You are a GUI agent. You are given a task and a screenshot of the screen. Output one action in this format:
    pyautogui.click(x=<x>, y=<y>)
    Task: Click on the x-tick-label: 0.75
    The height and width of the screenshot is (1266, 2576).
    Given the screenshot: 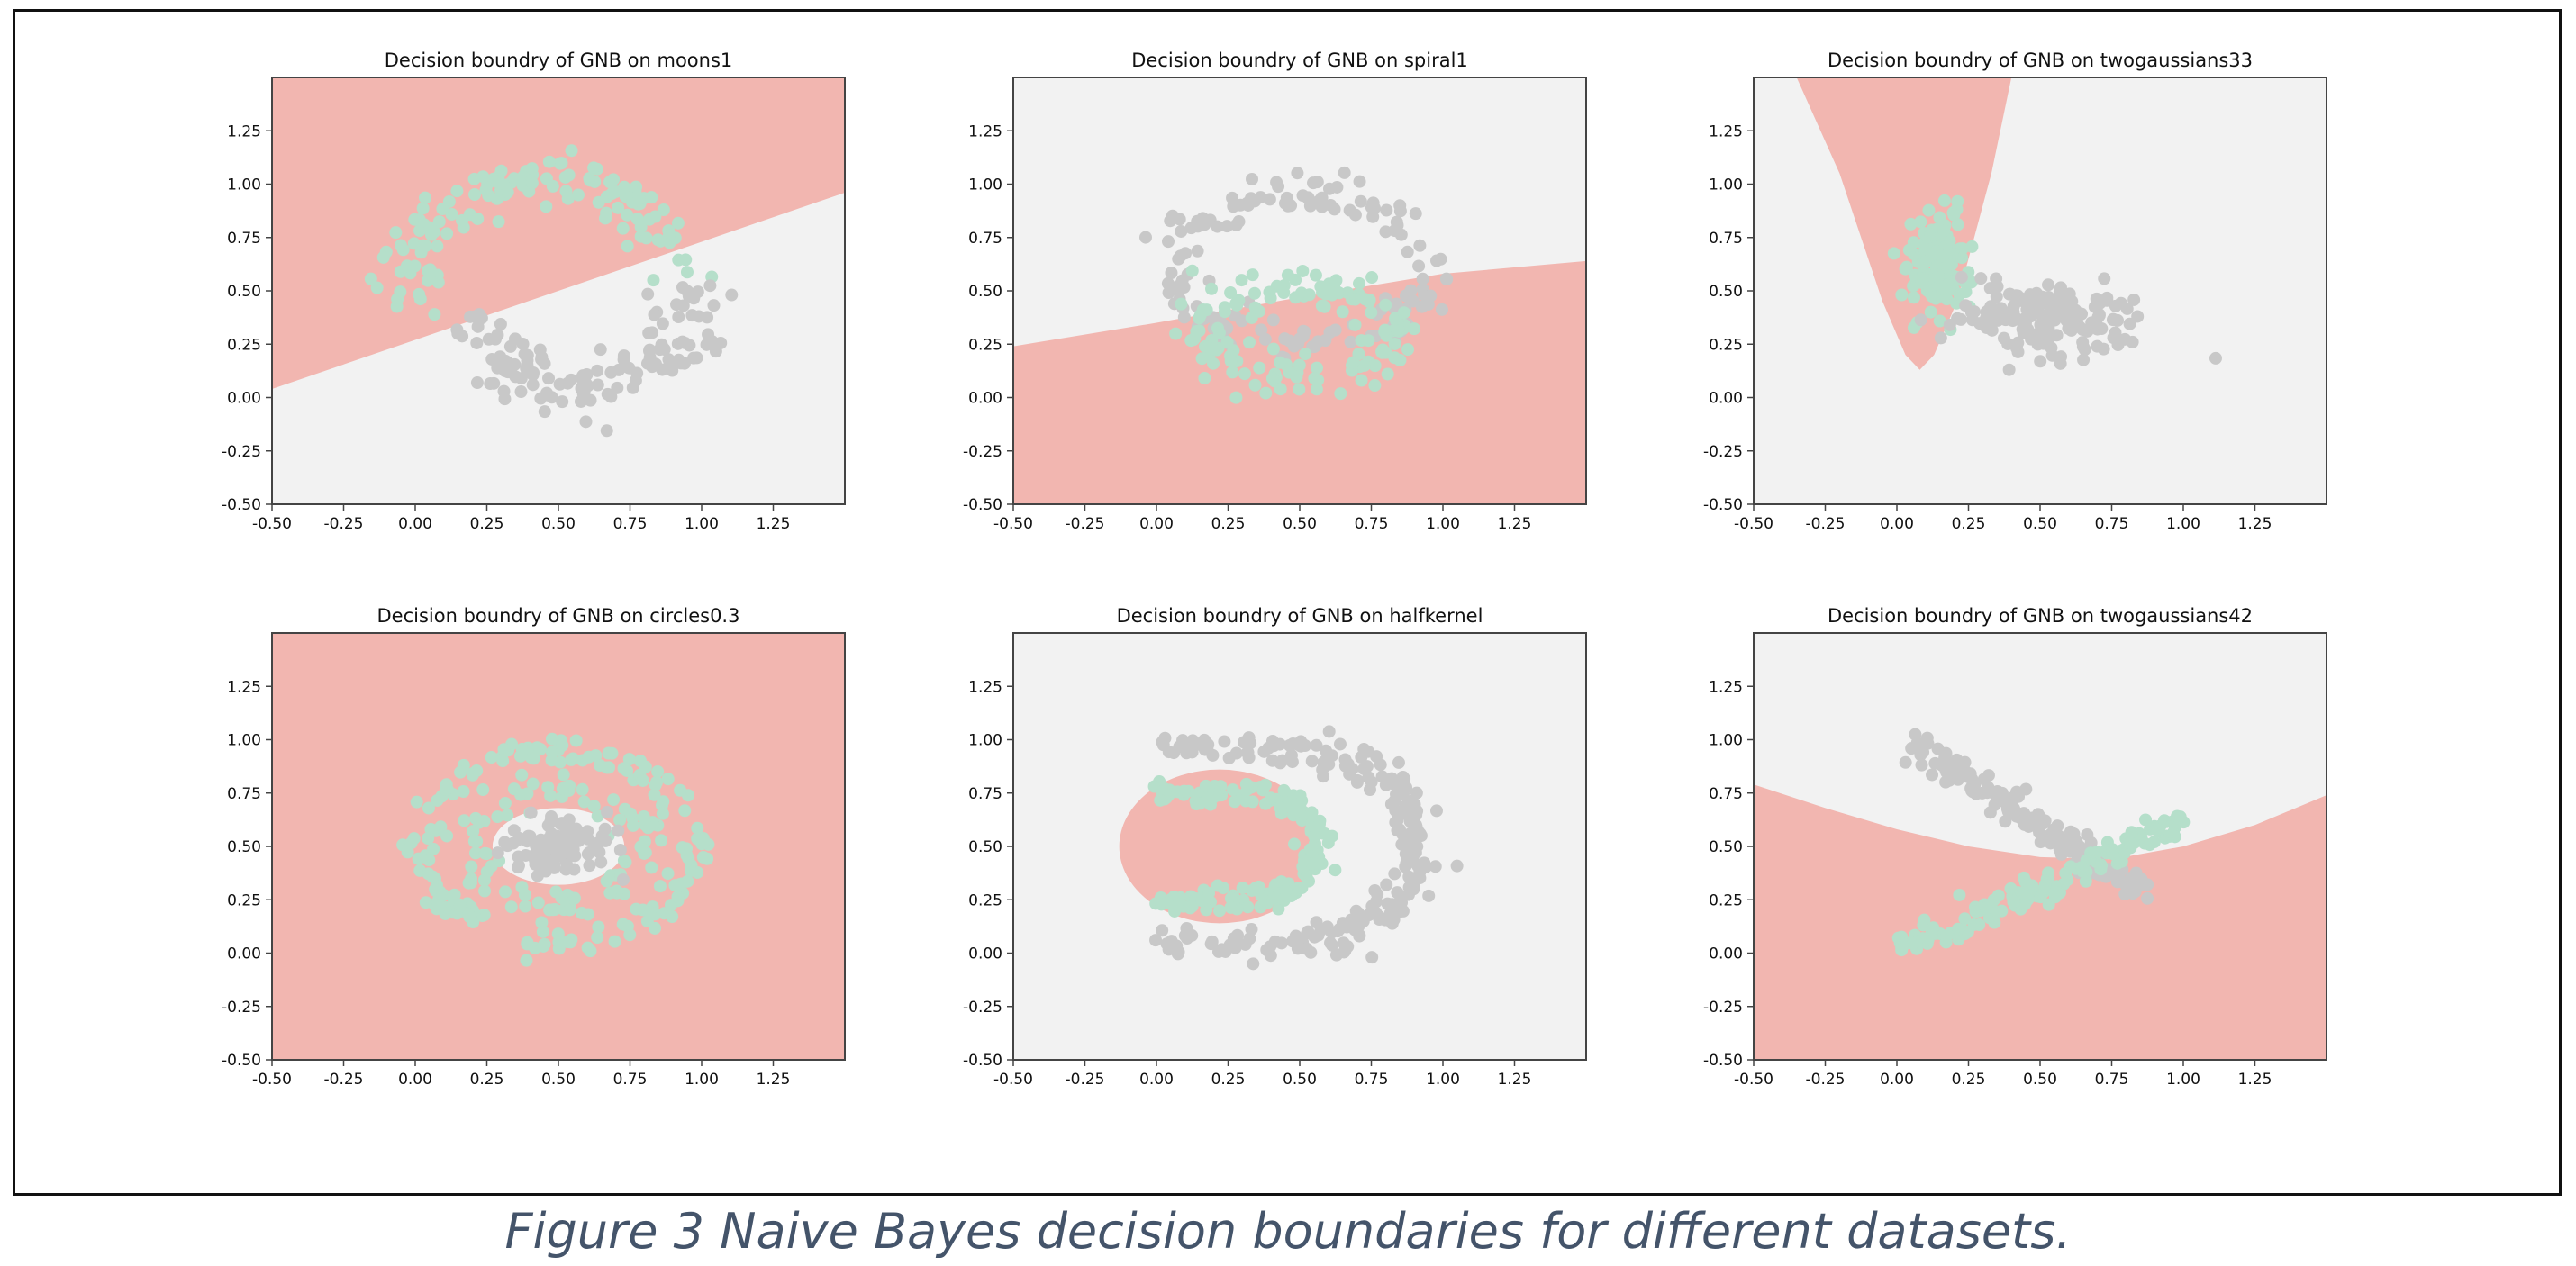 What is the action you would take?
    pyautogui.click(x=2112, y=524)
    